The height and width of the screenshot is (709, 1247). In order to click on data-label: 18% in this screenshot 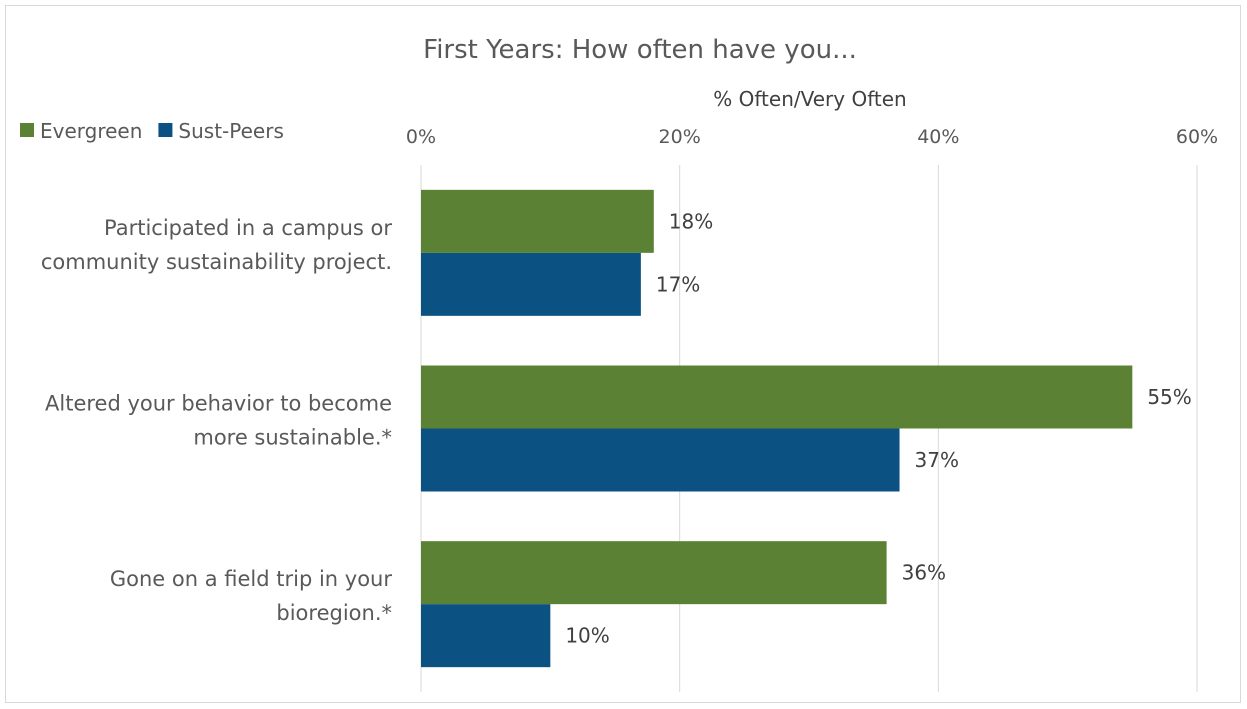, I will do `click(691, 221)`.